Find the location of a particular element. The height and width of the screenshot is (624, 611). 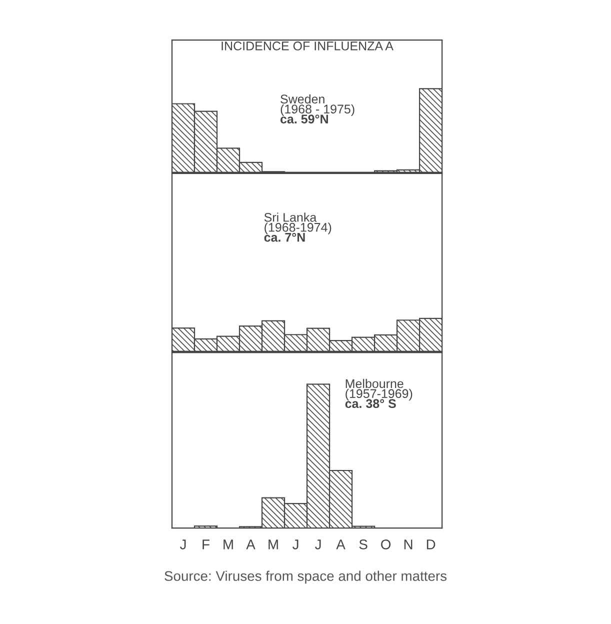

x-tick-label: N is located at coordinates (408, 545).